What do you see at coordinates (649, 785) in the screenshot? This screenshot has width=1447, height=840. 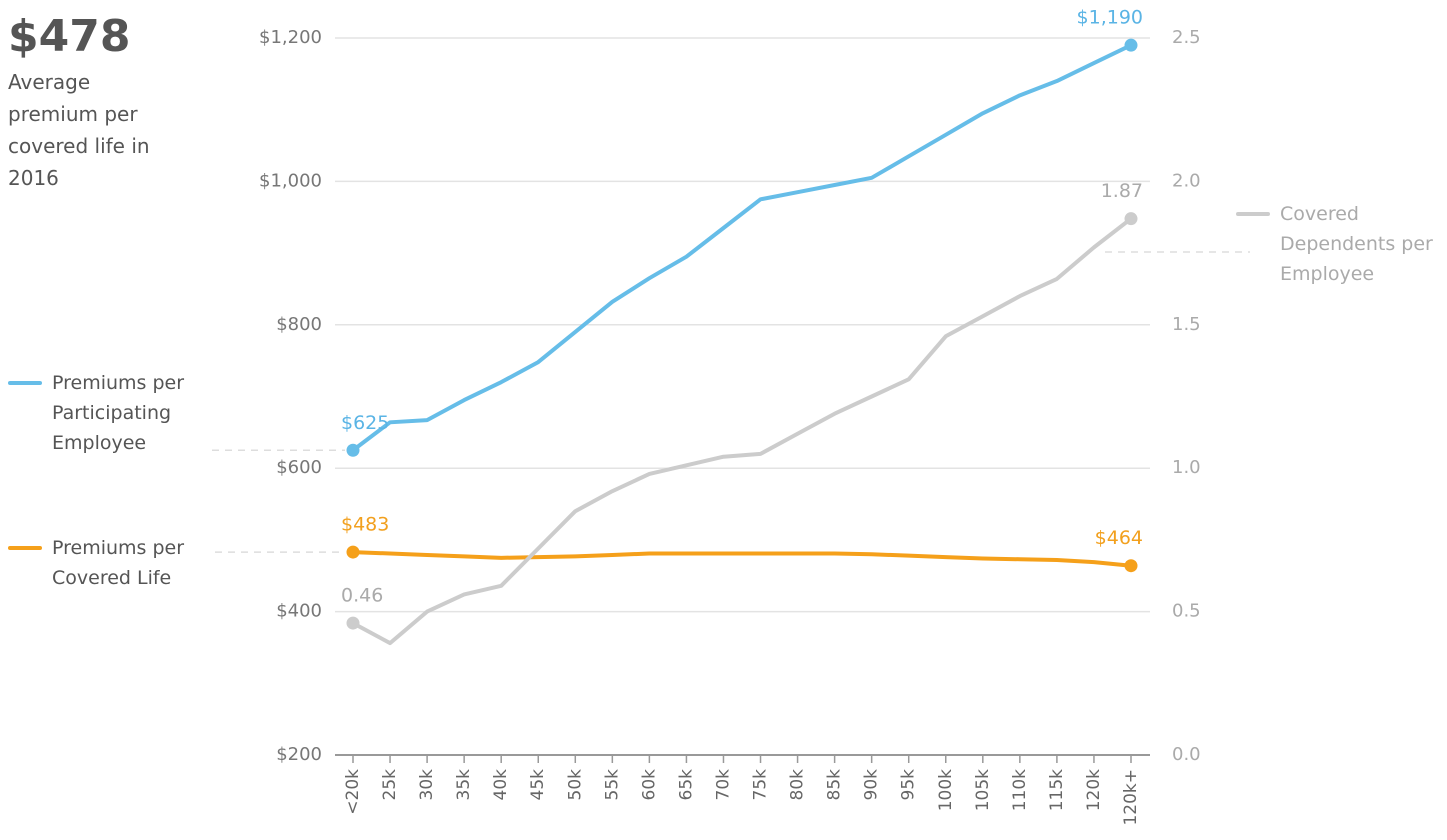 I see `x-tick-label: 60k` at bounding box center [649, 785].